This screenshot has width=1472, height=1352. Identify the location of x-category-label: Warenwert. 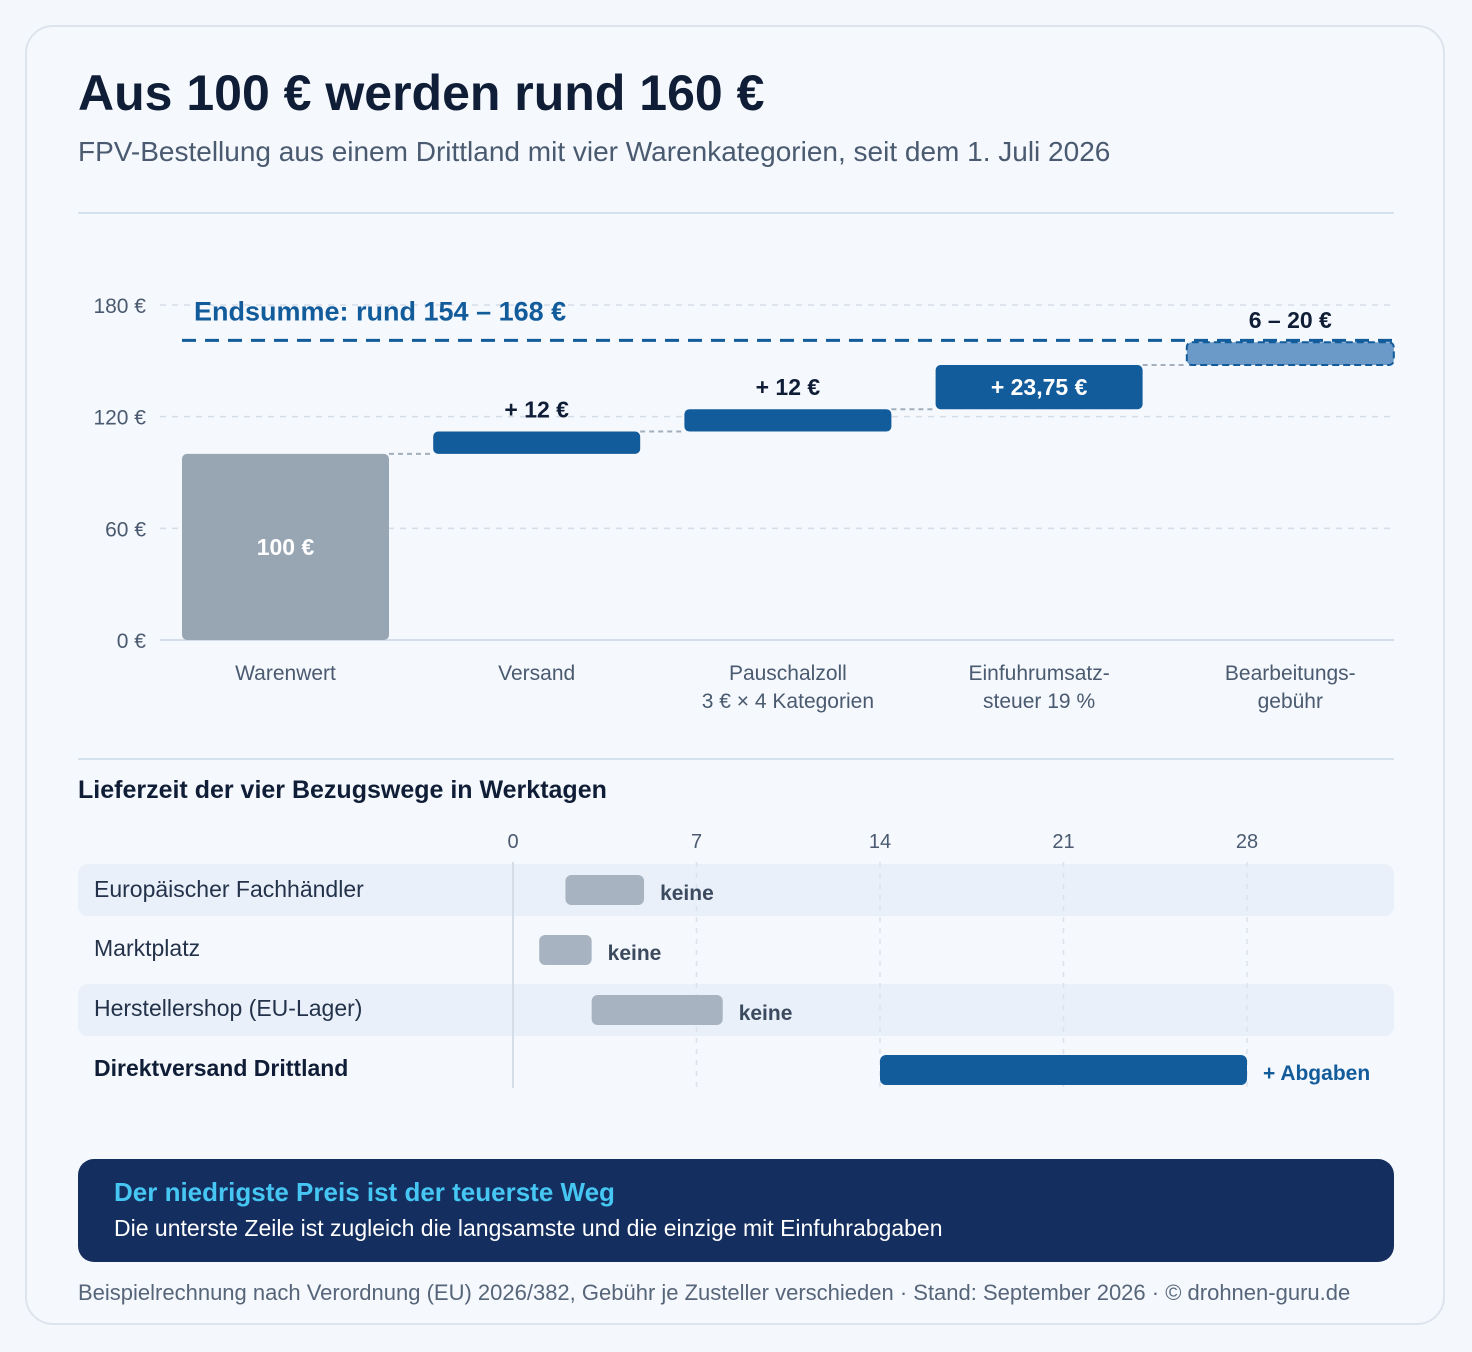
(285, 673).